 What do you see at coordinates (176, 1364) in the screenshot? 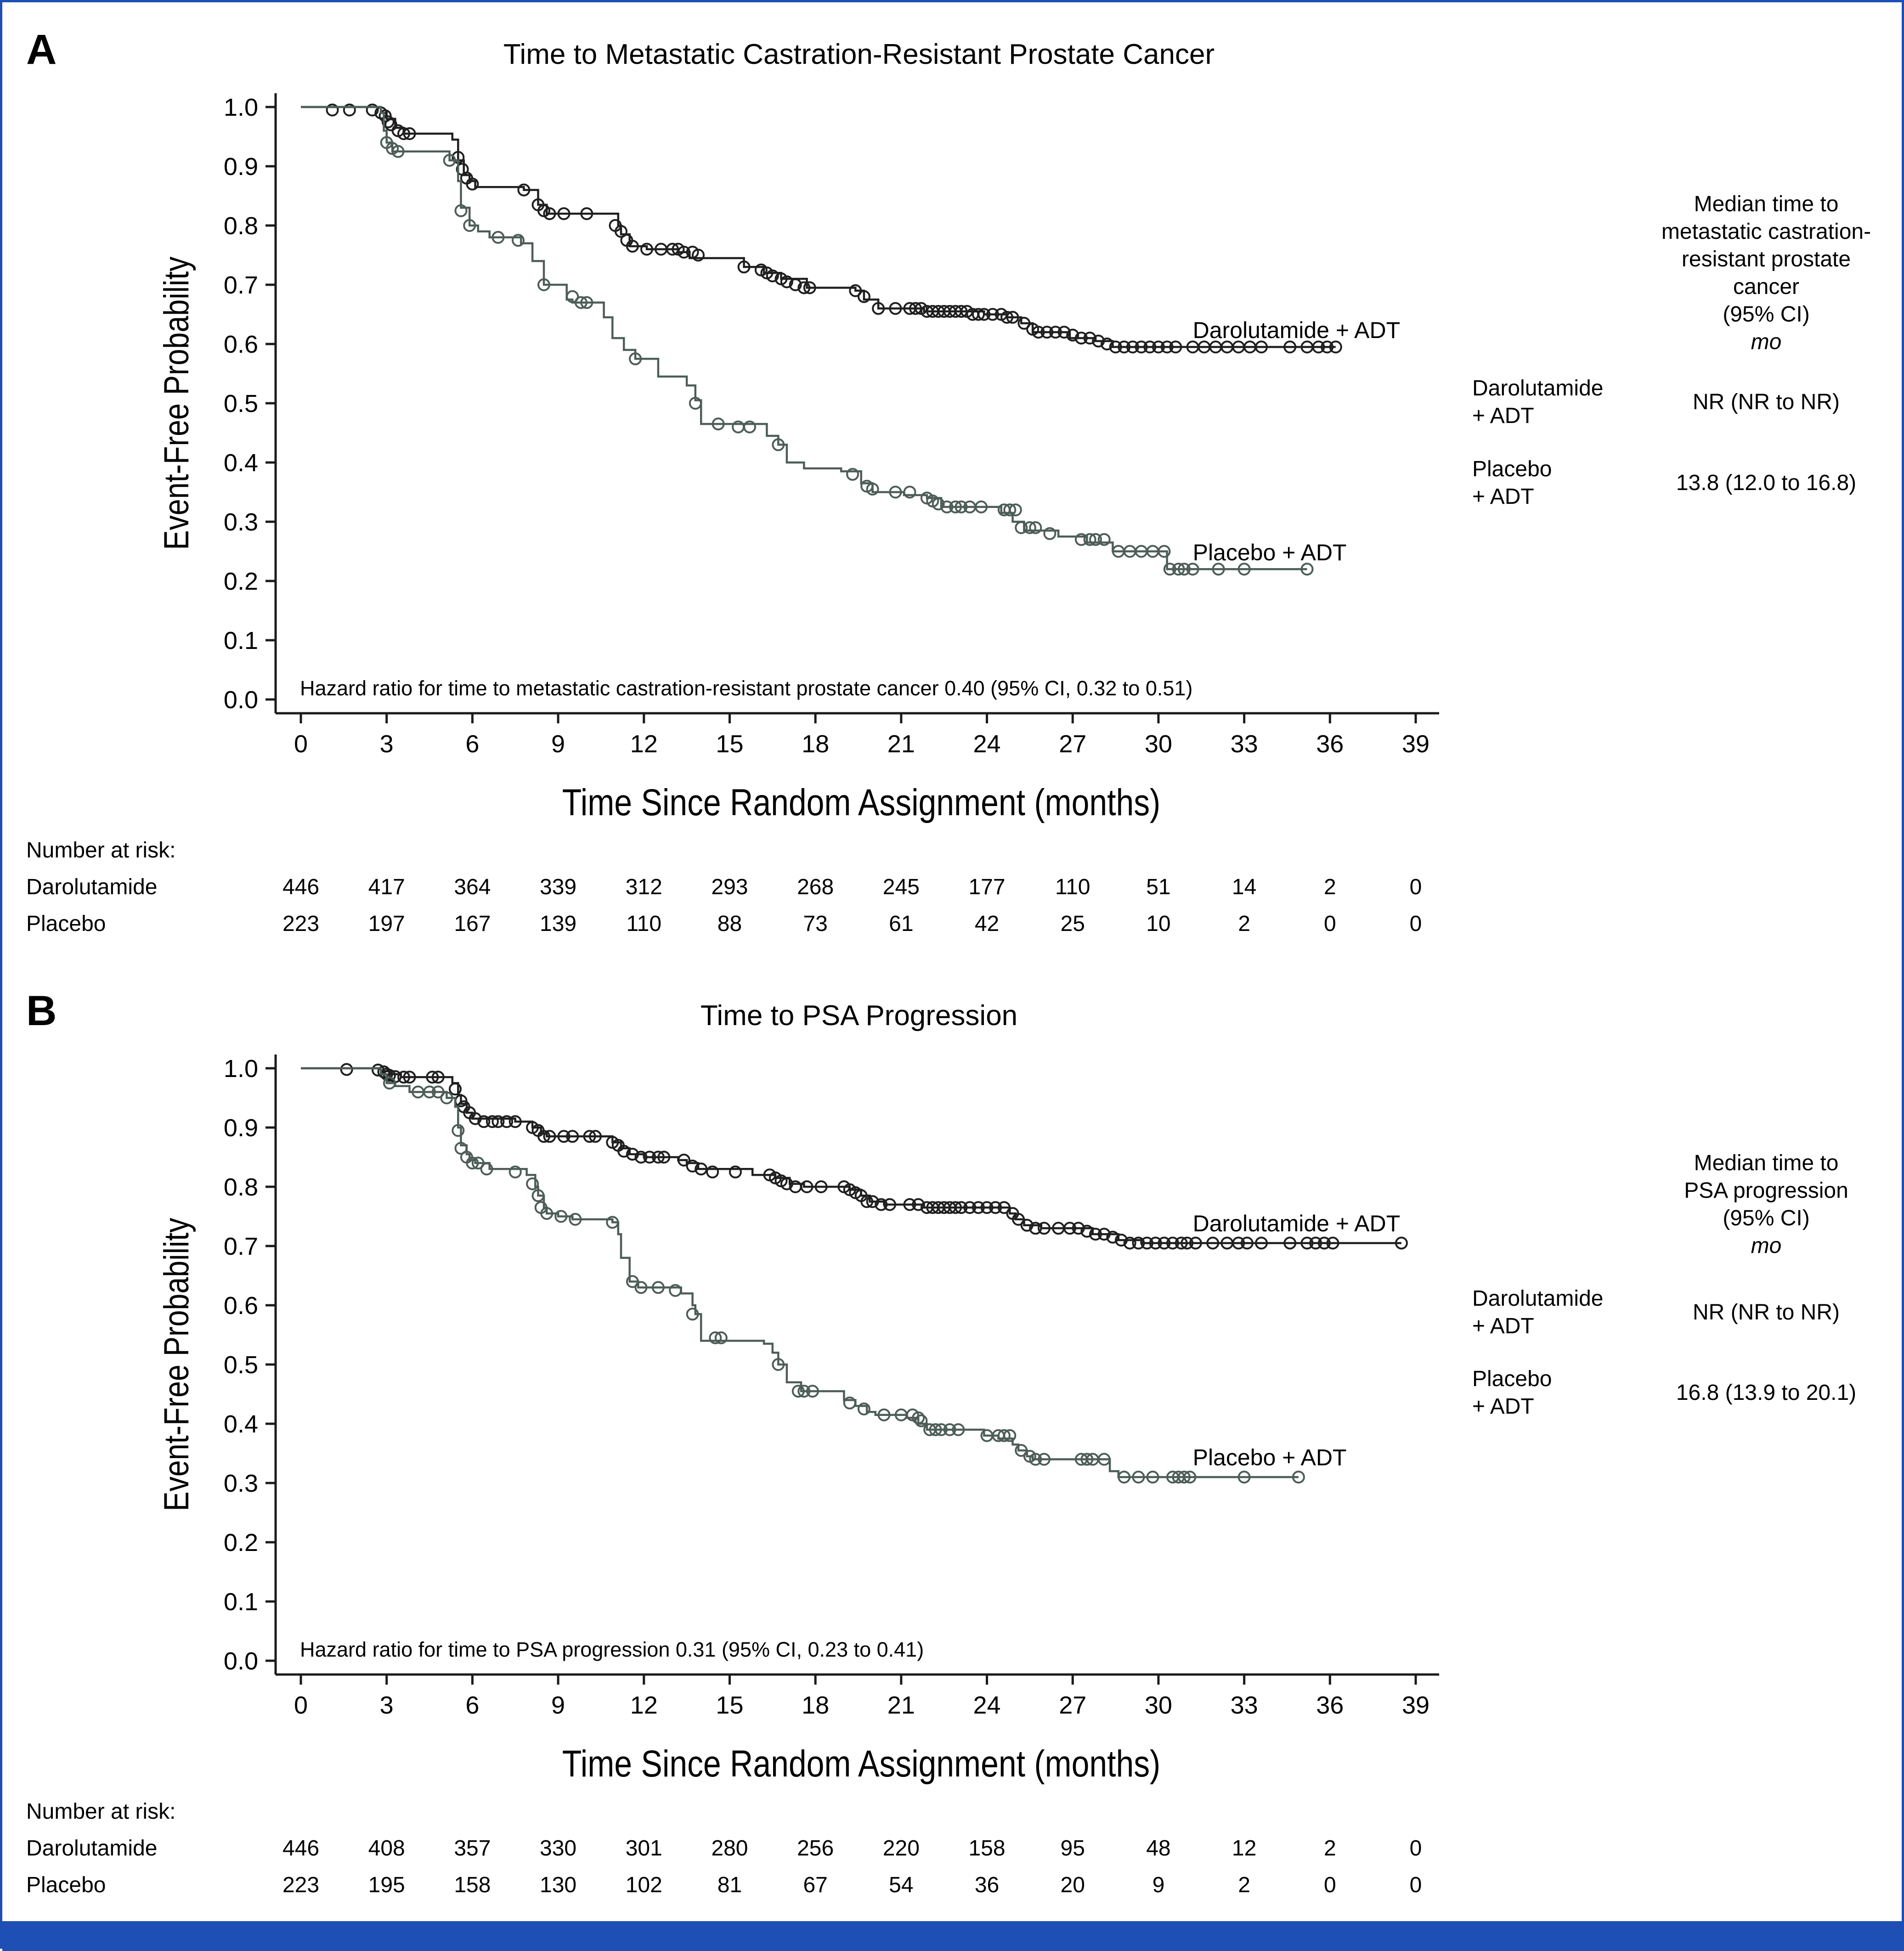
I see `y-axis-title: Event-Free Probability` at bounding box center [176, 1364].